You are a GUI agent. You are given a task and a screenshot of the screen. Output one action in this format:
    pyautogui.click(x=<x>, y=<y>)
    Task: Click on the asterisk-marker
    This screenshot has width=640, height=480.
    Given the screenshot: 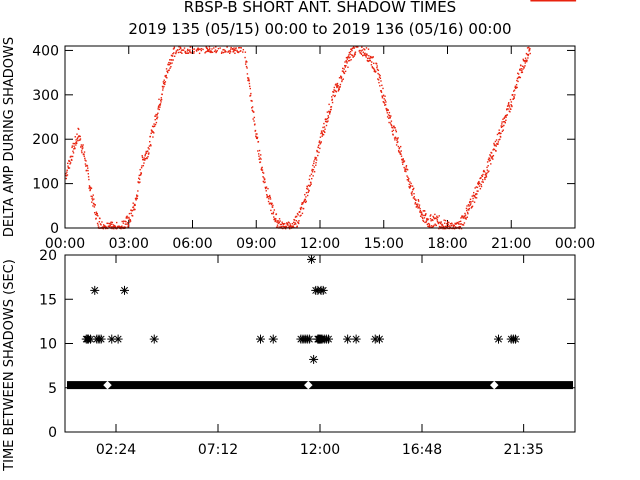 What is the action you would take?
    pyautogui.click(x=498, y=339)
    